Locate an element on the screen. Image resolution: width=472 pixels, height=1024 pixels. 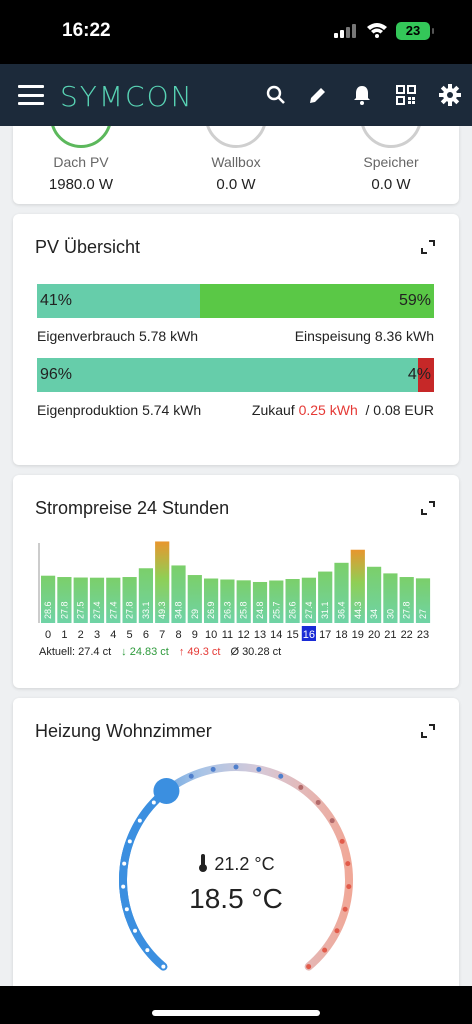
energy-item: Dach PV 1980.0 W is located at coordinates (82, 173).